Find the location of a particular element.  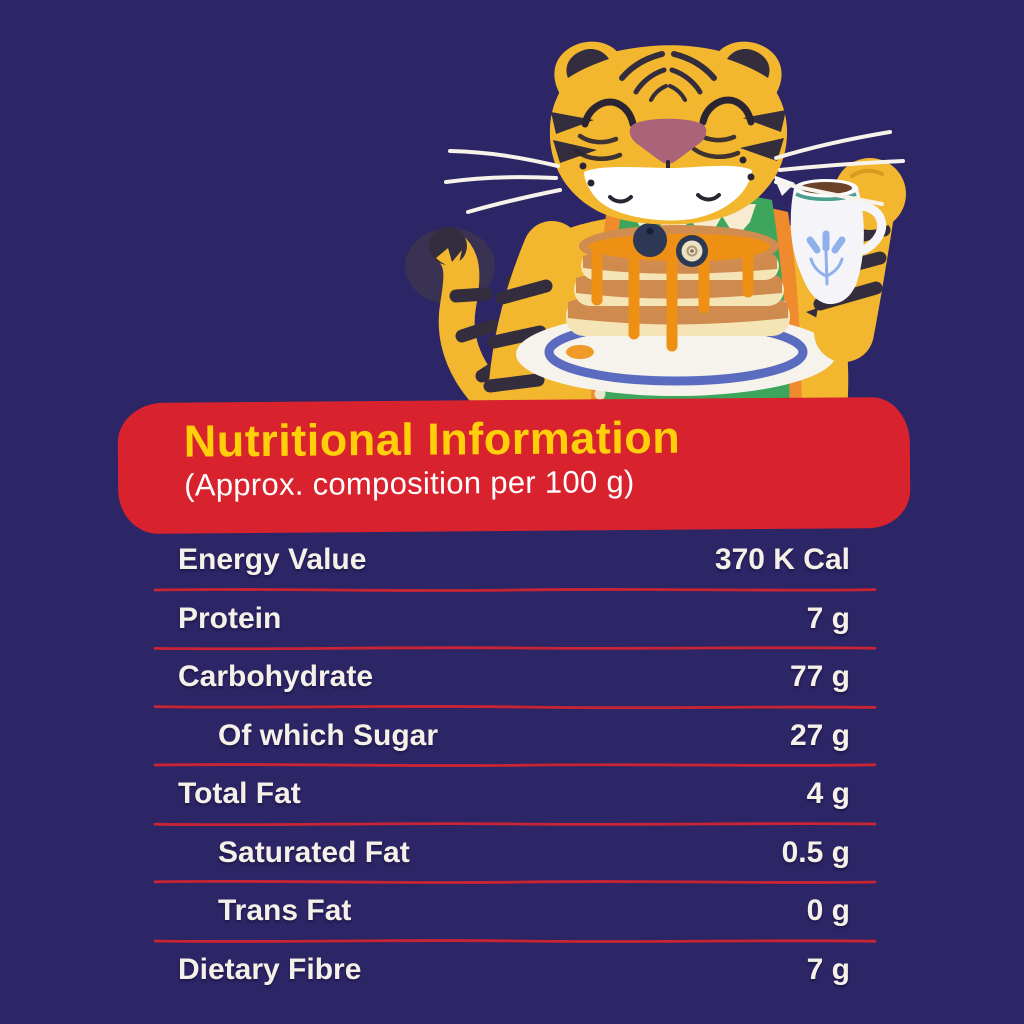

table-row: Dietary Fibre 7 g is located at coordinates (515, 970).